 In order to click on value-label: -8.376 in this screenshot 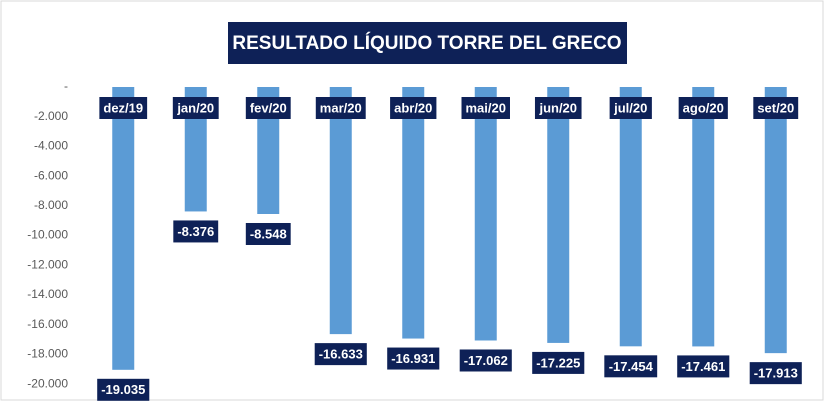, I will do `click(195, 231)`.